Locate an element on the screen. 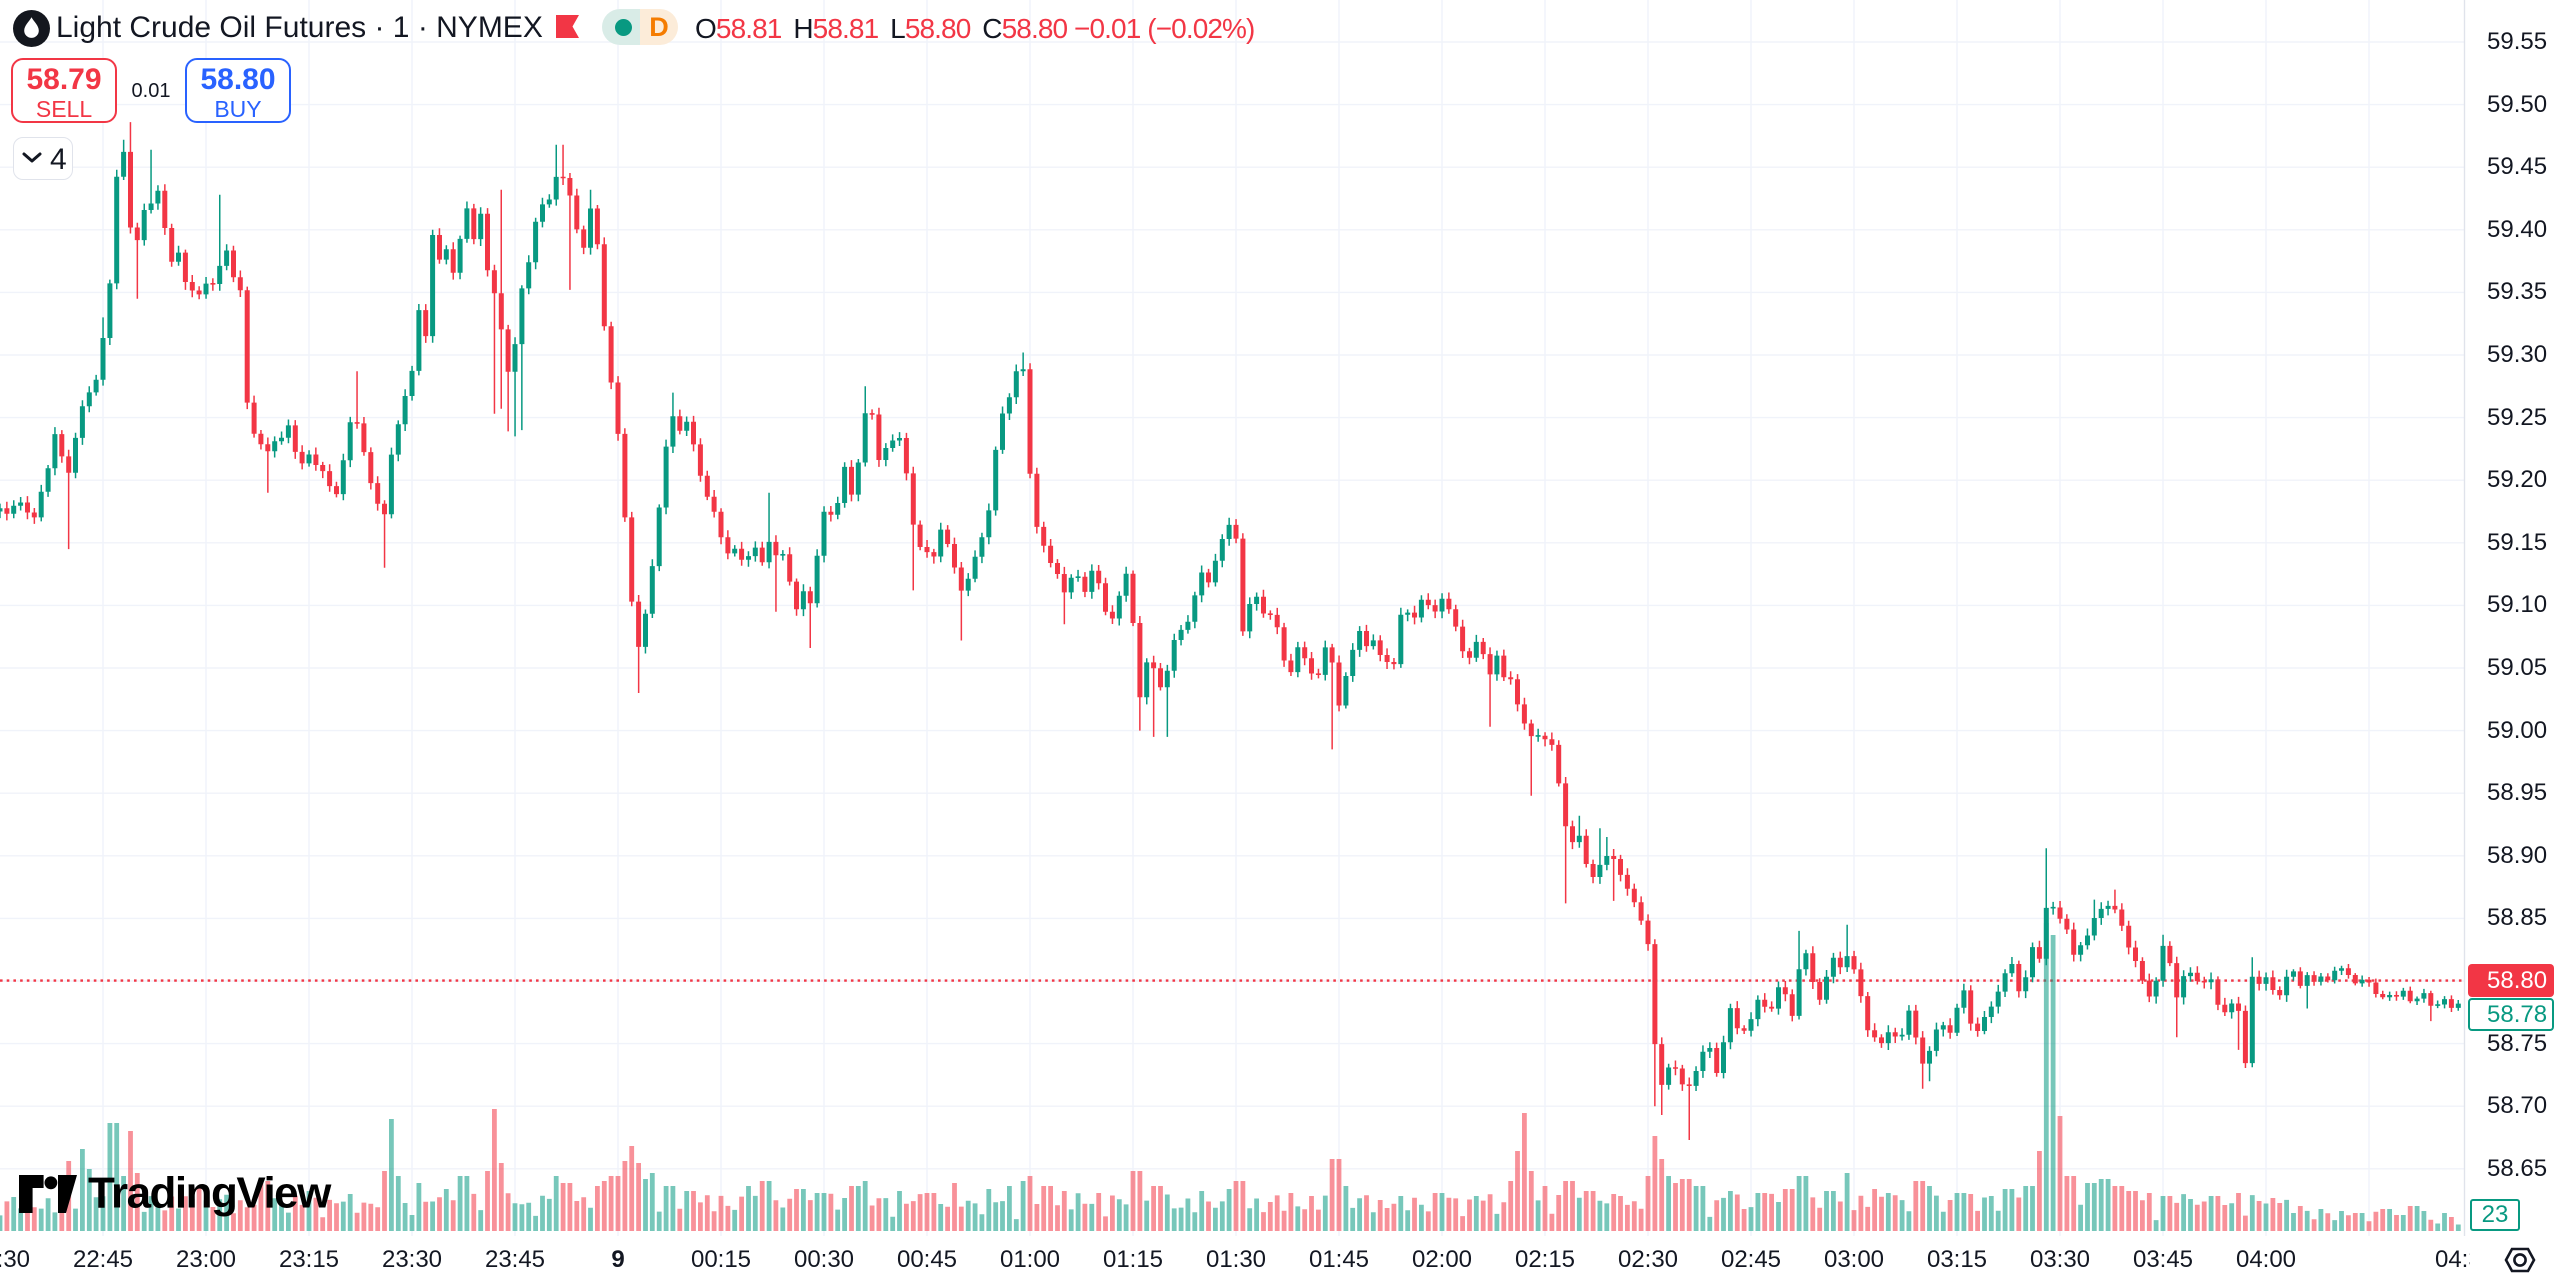 Image resolution: width=2560 pixels, height=1278 pixels. svg-text: TradingView is located at coordinates (210, 1193).